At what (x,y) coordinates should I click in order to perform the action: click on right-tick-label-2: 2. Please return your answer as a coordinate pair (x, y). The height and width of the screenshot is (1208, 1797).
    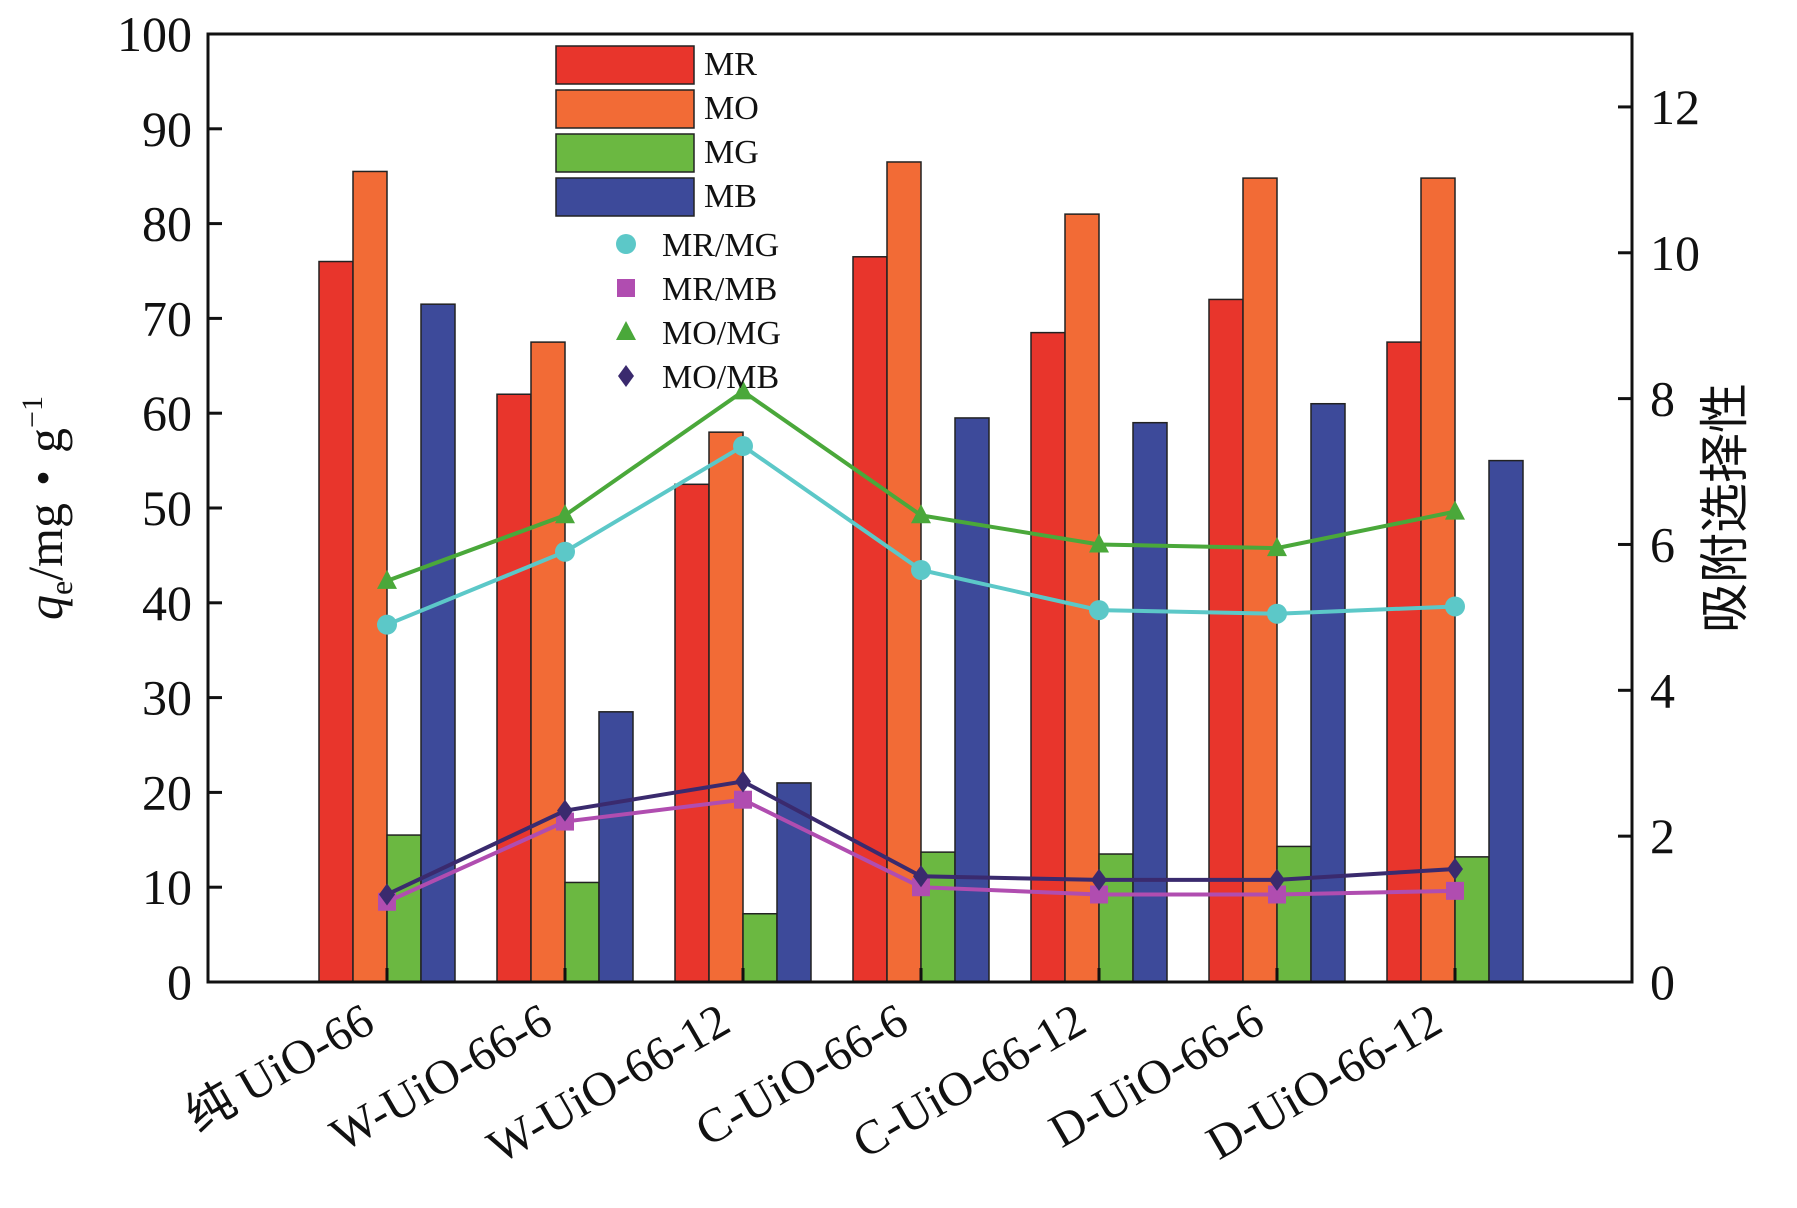
    Looking at the image, I should click on (1662, 836).